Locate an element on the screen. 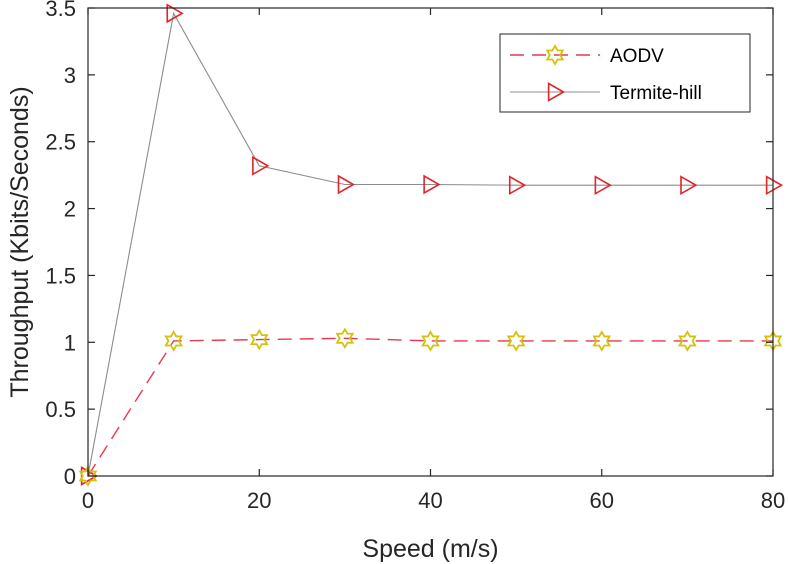 The image size is (788, 564). y-tick-label: 1 is located at coordinates (70, 342).